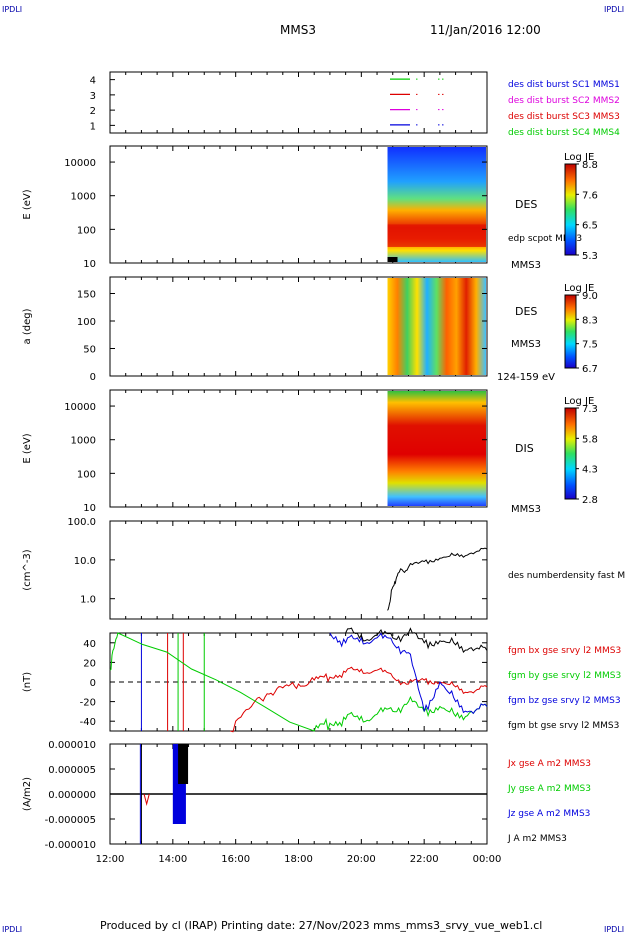  What do you see at coordinates (590, 409) in the screenshot?
I see `dis-energy-colorbar-label: 7.3` at bounding box center [590, 409].